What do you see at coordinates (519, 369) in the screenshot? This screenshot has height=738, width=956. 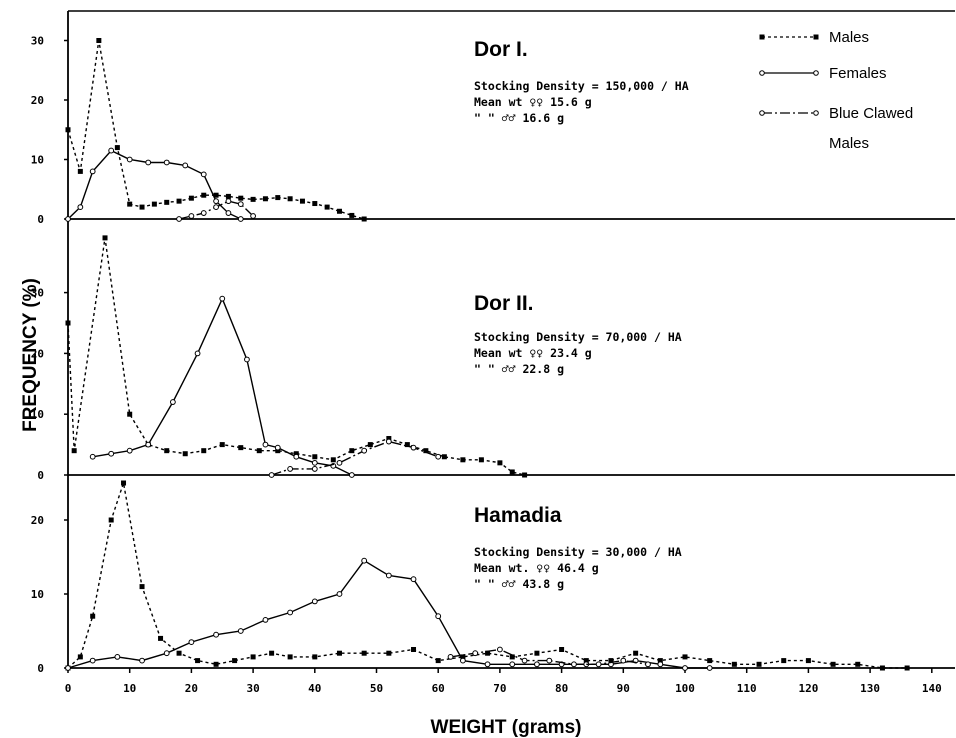 I see `panel-info-line: " " ♂♂ 22.8 g` at bounding box center [519, 369].